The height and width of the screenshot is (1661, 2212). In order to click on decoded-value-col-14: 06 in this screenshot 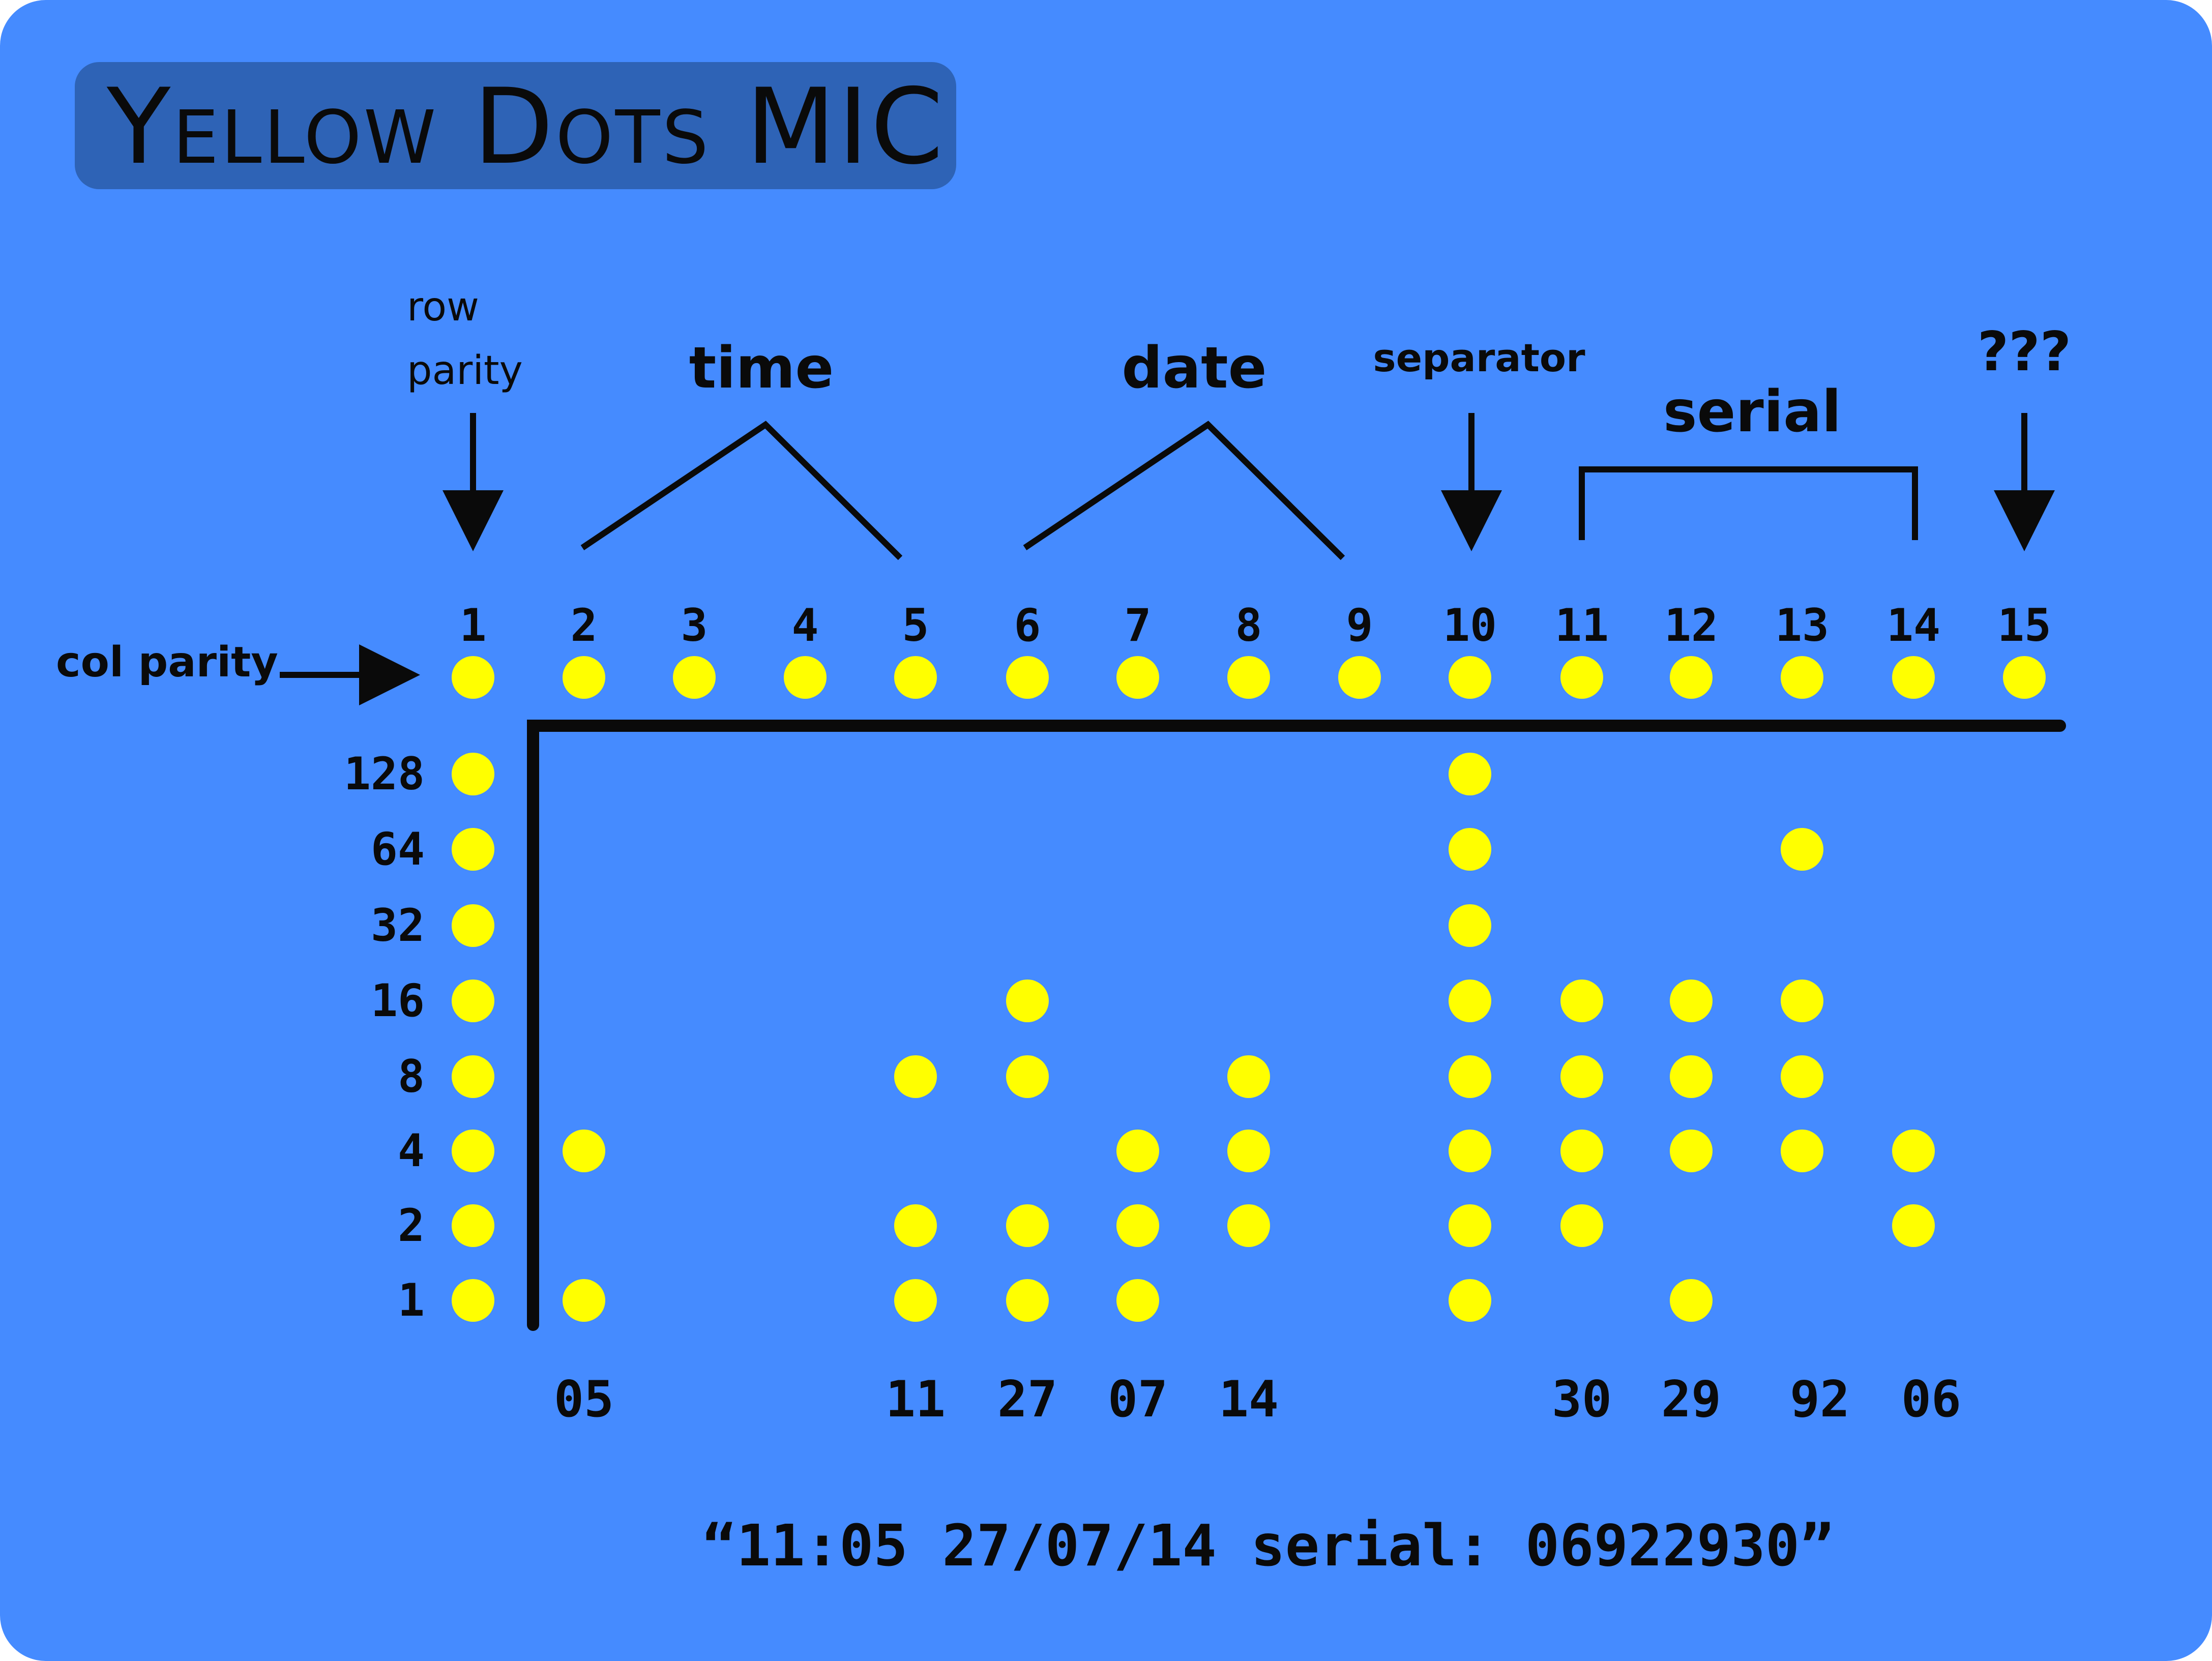, I will do `click(1931, 1400)`.